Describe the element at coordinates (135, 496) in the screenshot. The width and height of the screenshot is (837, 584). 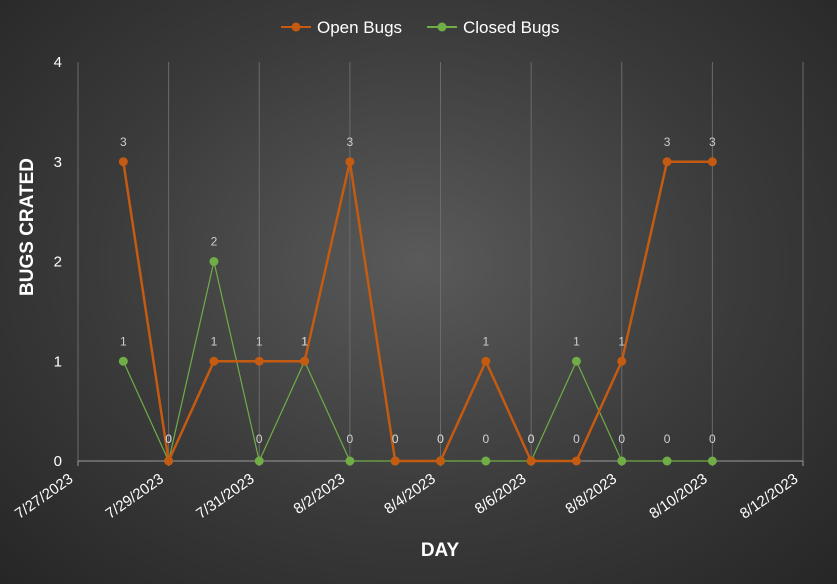
I see `x-tick-label: 7/29/2023` at that location.